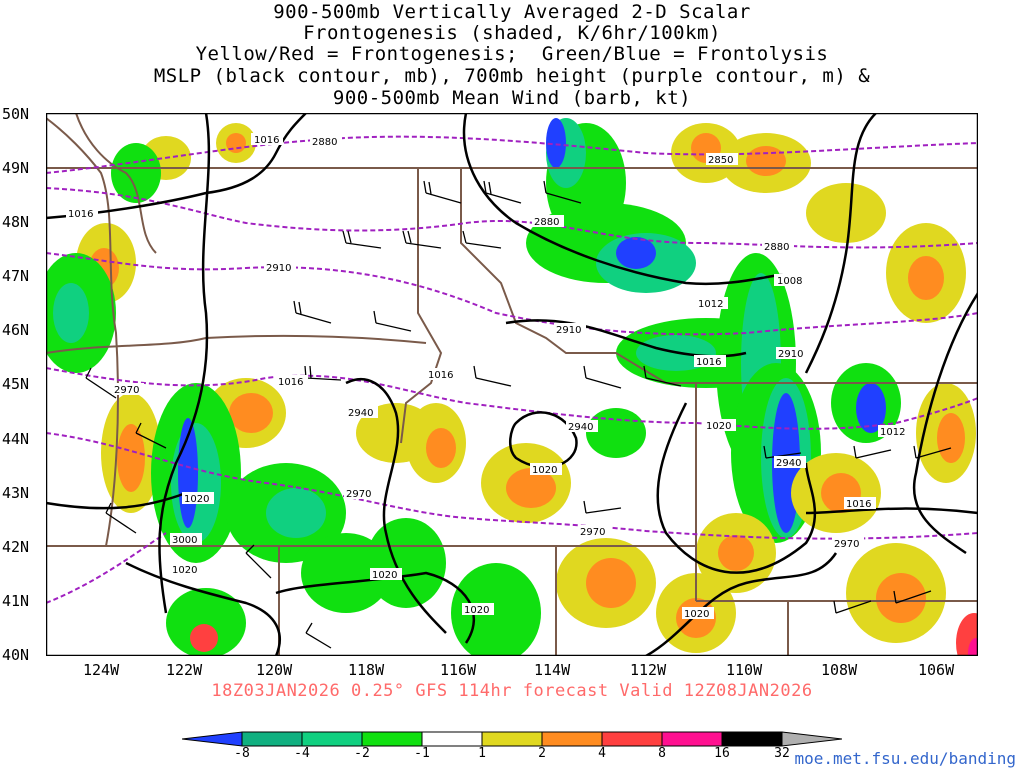 This screenshot has height=768, width=1024. What do you see at coordinates (542, 753) in the screenshot?
I see `colorbar-label: 2` at bounding box center [542, 753].